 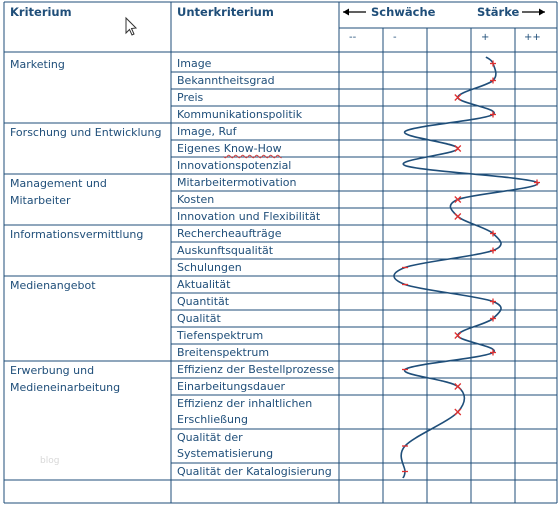 What do you see at coordinates (231, 386) in the screenshot?
I see `subcriterion-label: Einarbeitungsdauer` at bounding box center [231, 386].